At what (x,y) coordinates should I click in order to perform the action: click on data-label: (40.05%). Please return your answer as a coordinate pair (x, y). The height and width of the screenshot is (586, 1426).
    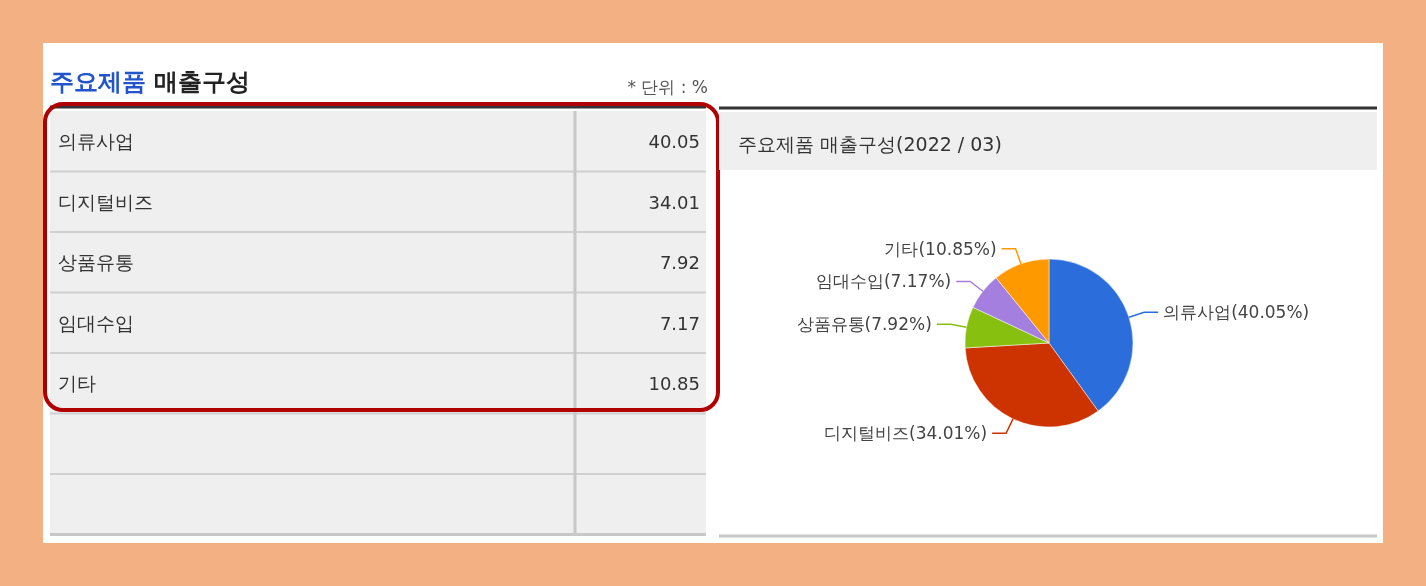
    Looking at the image, I should click on (1270, 312).